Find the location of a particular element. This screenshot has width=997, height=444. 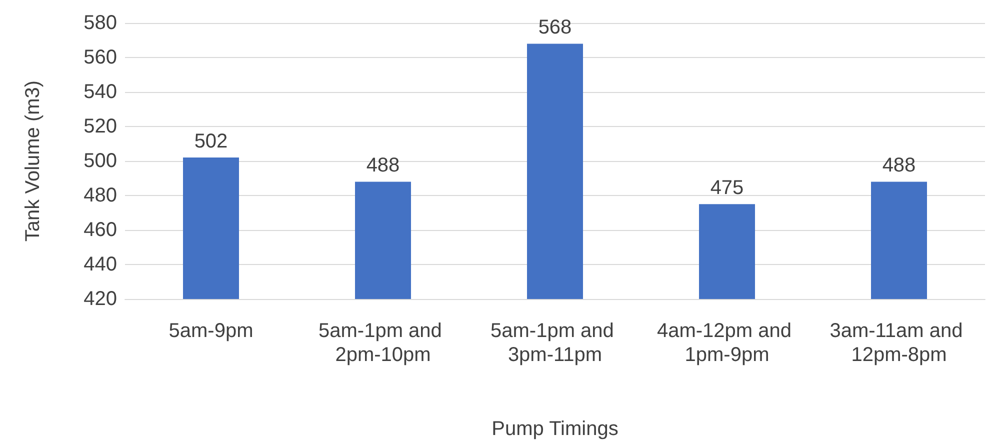

y-tick-label: 480 is located at coordinates (100, 195).